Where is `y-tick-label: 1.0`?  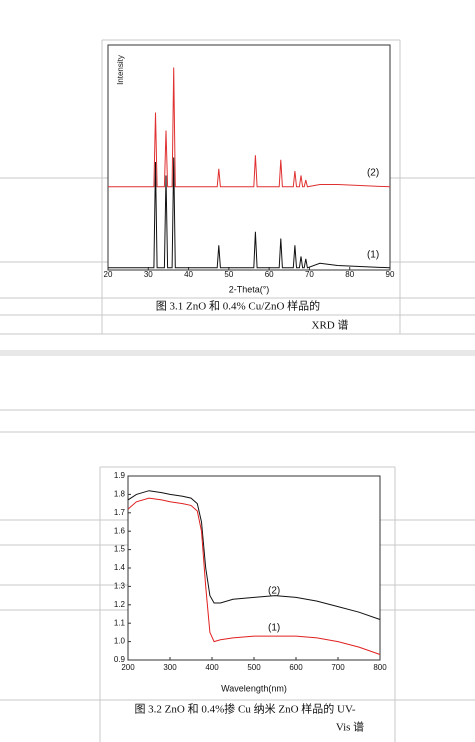
y-tick-label: 1.0 is located at coordinates (120, 641).